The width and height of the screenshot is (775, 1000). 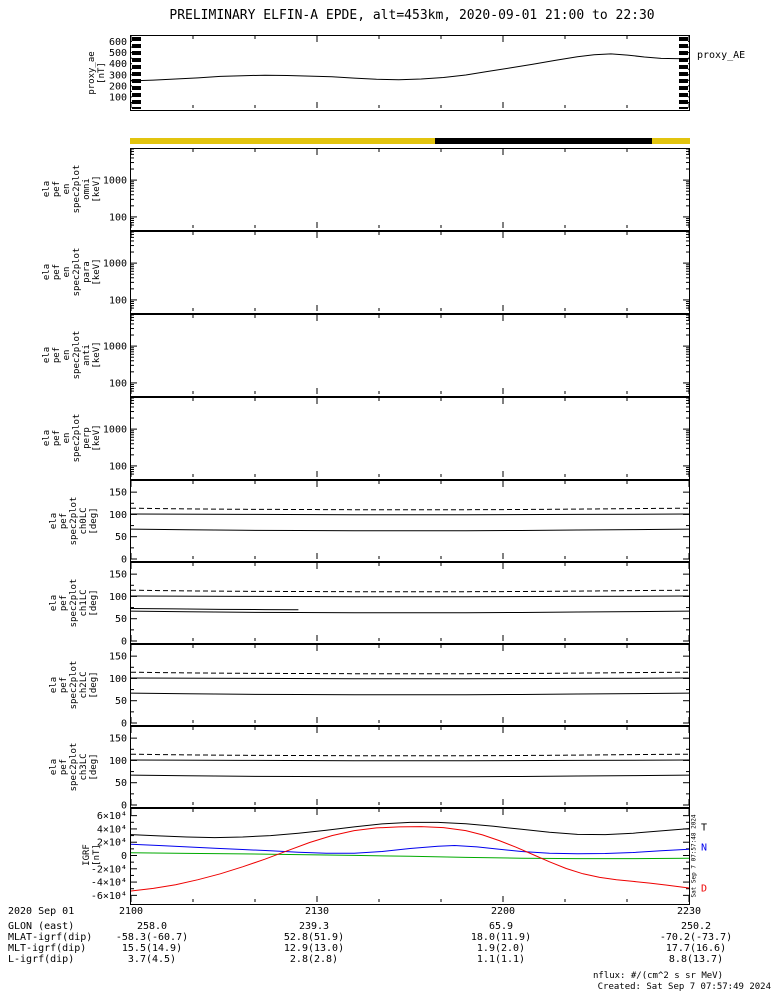 I want to click on svg-text: -4×10⁴, so click(x=109, y=883).